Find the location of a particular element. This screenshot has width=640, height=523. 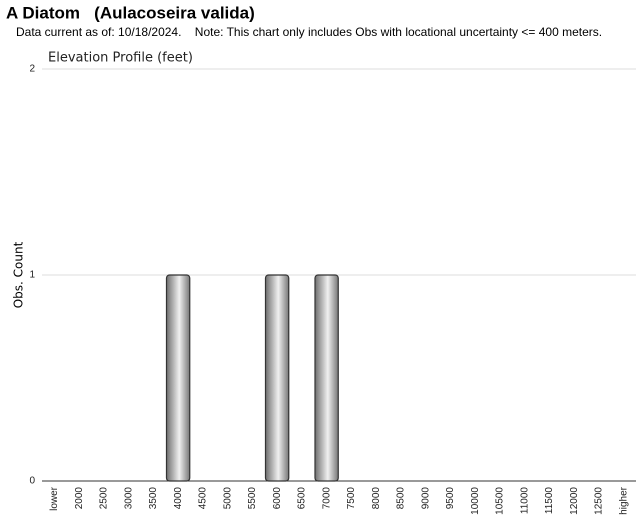

x-tick-label: 12000 is located at coordinates (574, 501).